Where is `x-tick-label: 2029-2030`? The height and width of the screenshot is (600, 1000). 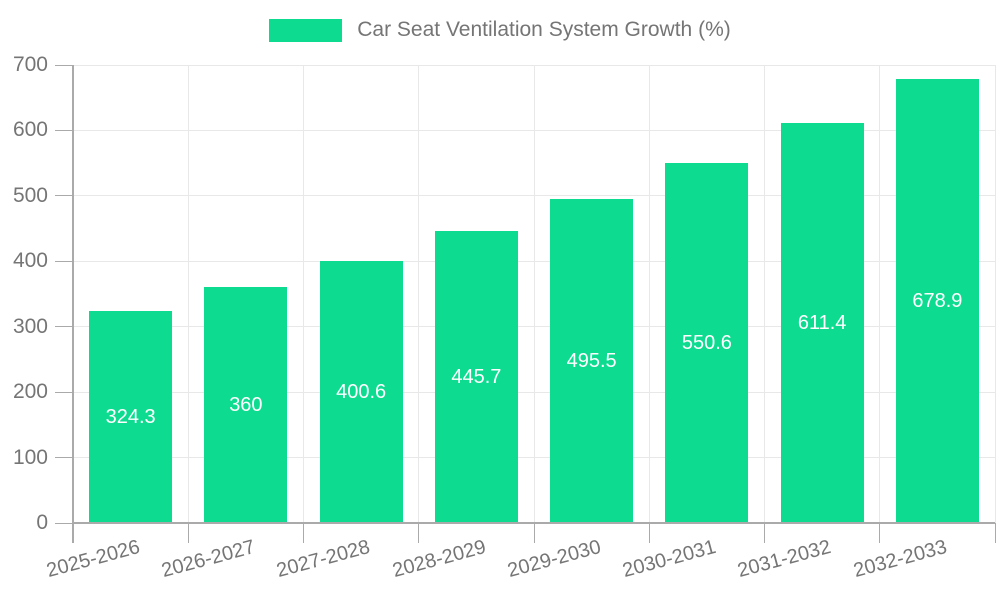 x-tick-label: 2029-2030 is located at coordinates (554, 559).